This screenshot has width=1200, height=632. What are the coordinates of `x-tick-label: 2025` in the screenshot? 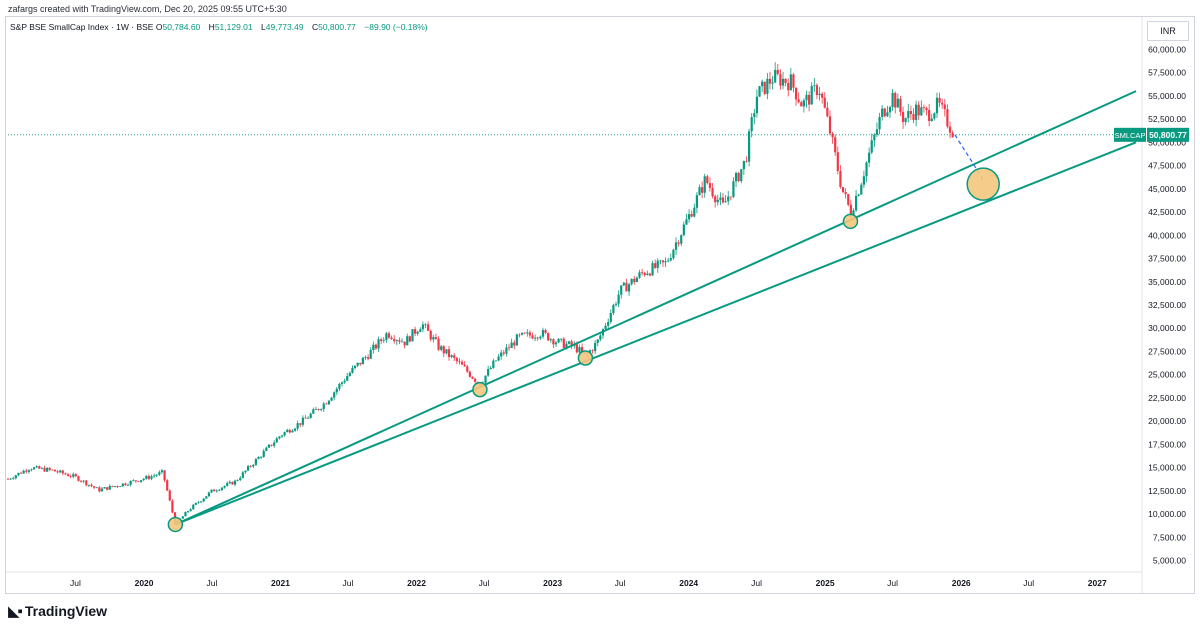 It's located at (825, 583).